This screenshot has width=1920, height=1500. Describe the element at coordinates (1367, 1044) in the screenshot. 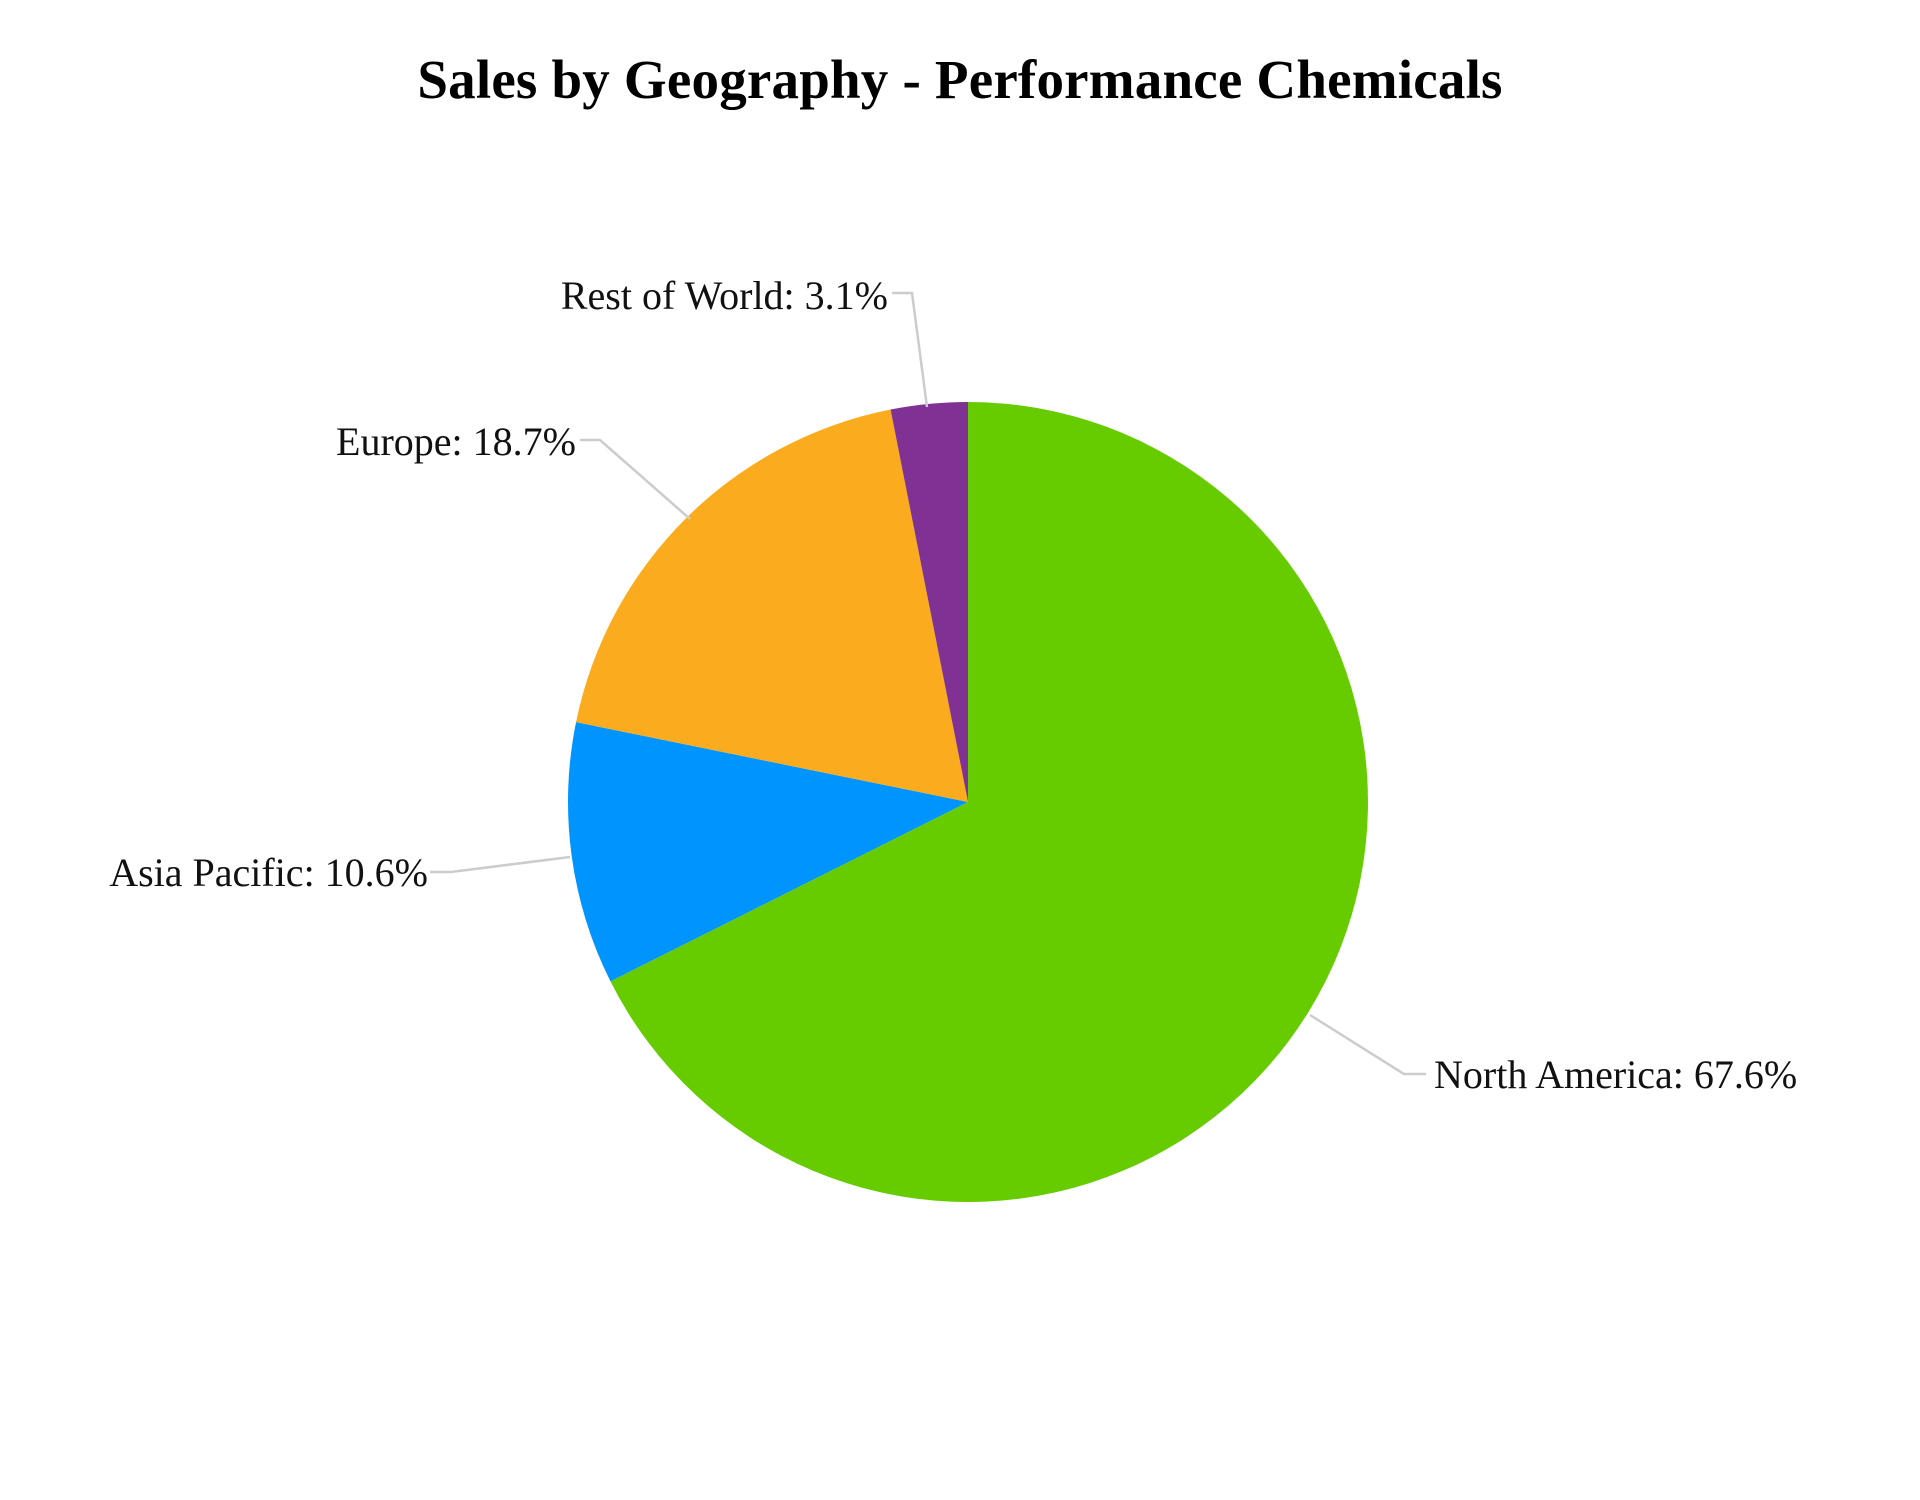

I see `leader-line-north-america` at that location.